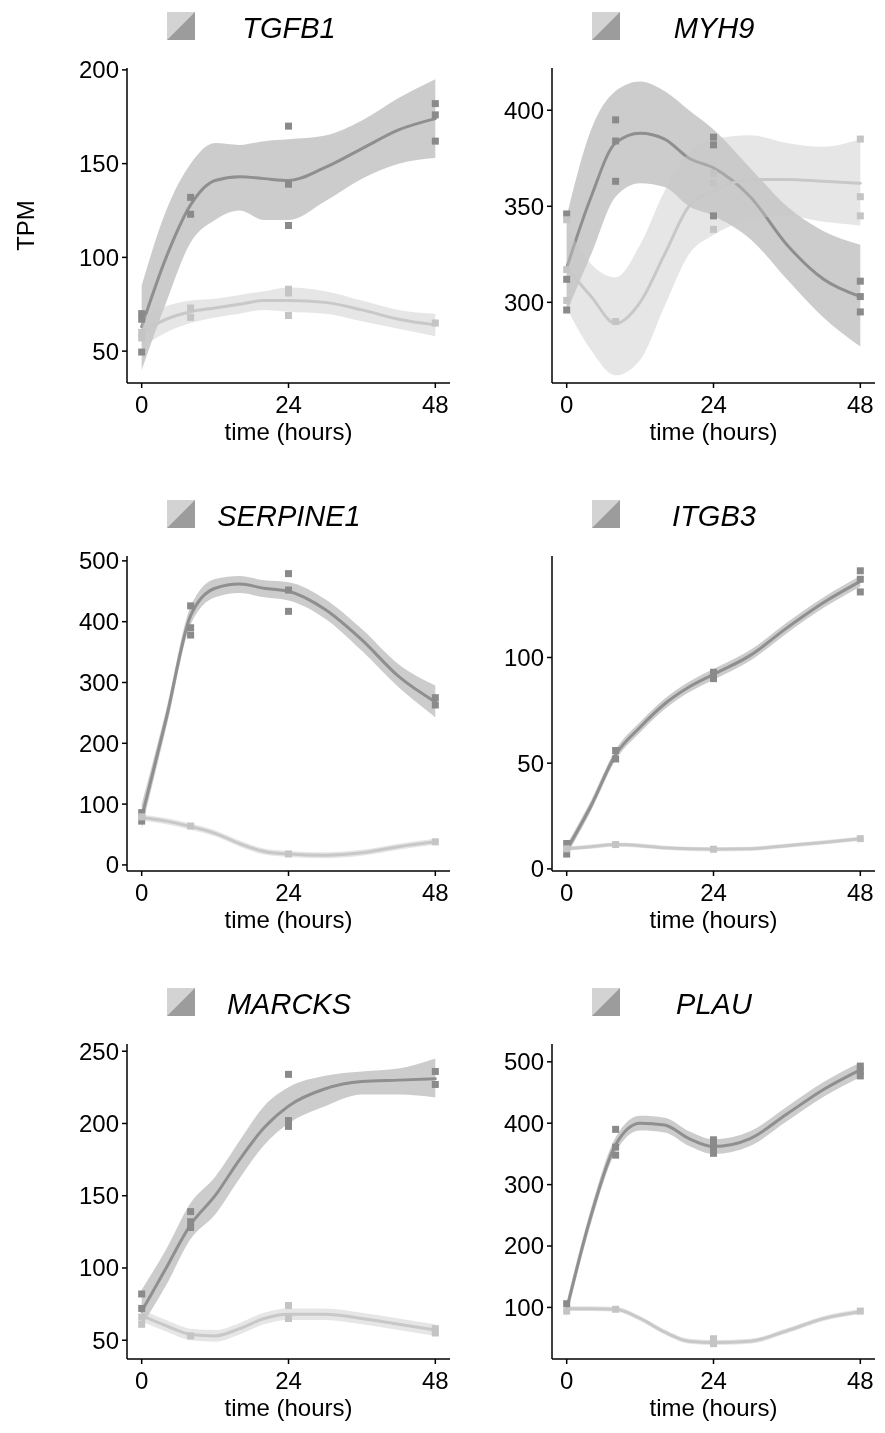 The height and width of the screenshot is (1433, 885). Describe the element at coordinates (714, 1004) in the screenshot. I see `chart-title: PLAU` at that location.